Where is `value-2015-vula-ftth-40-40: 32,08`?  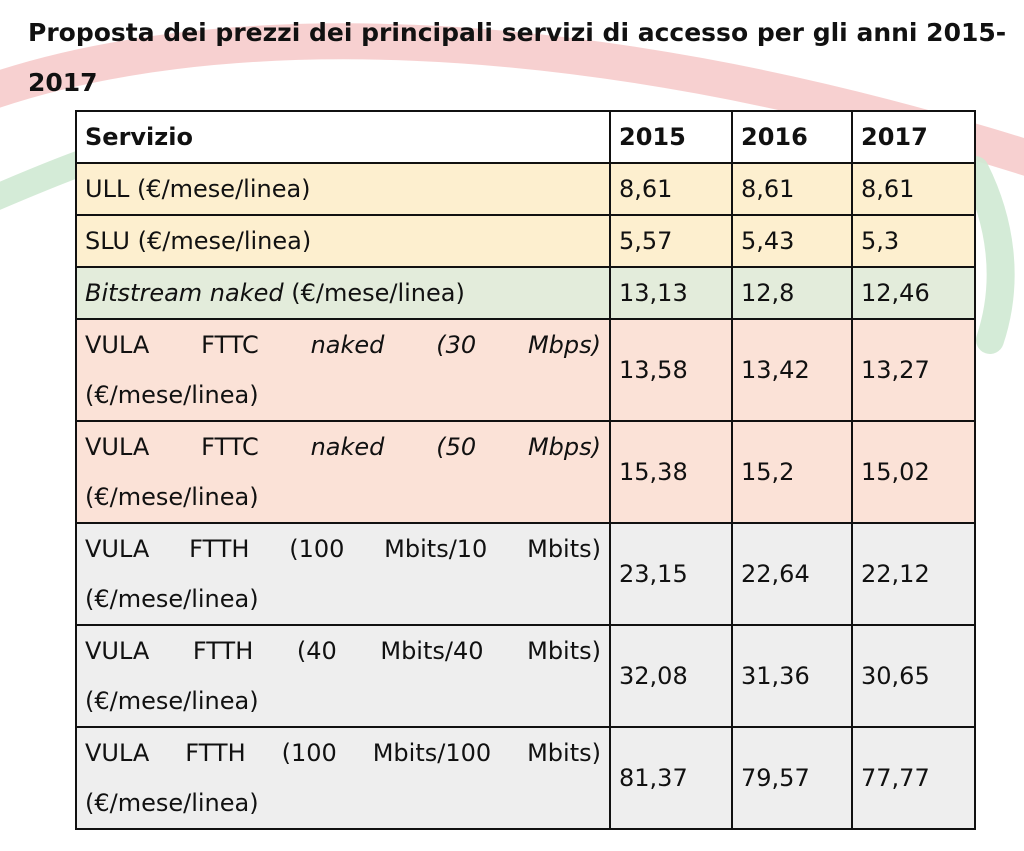
value-2015-vula-ftth-40-40: 32,08 is located at coordinates (671, 676).